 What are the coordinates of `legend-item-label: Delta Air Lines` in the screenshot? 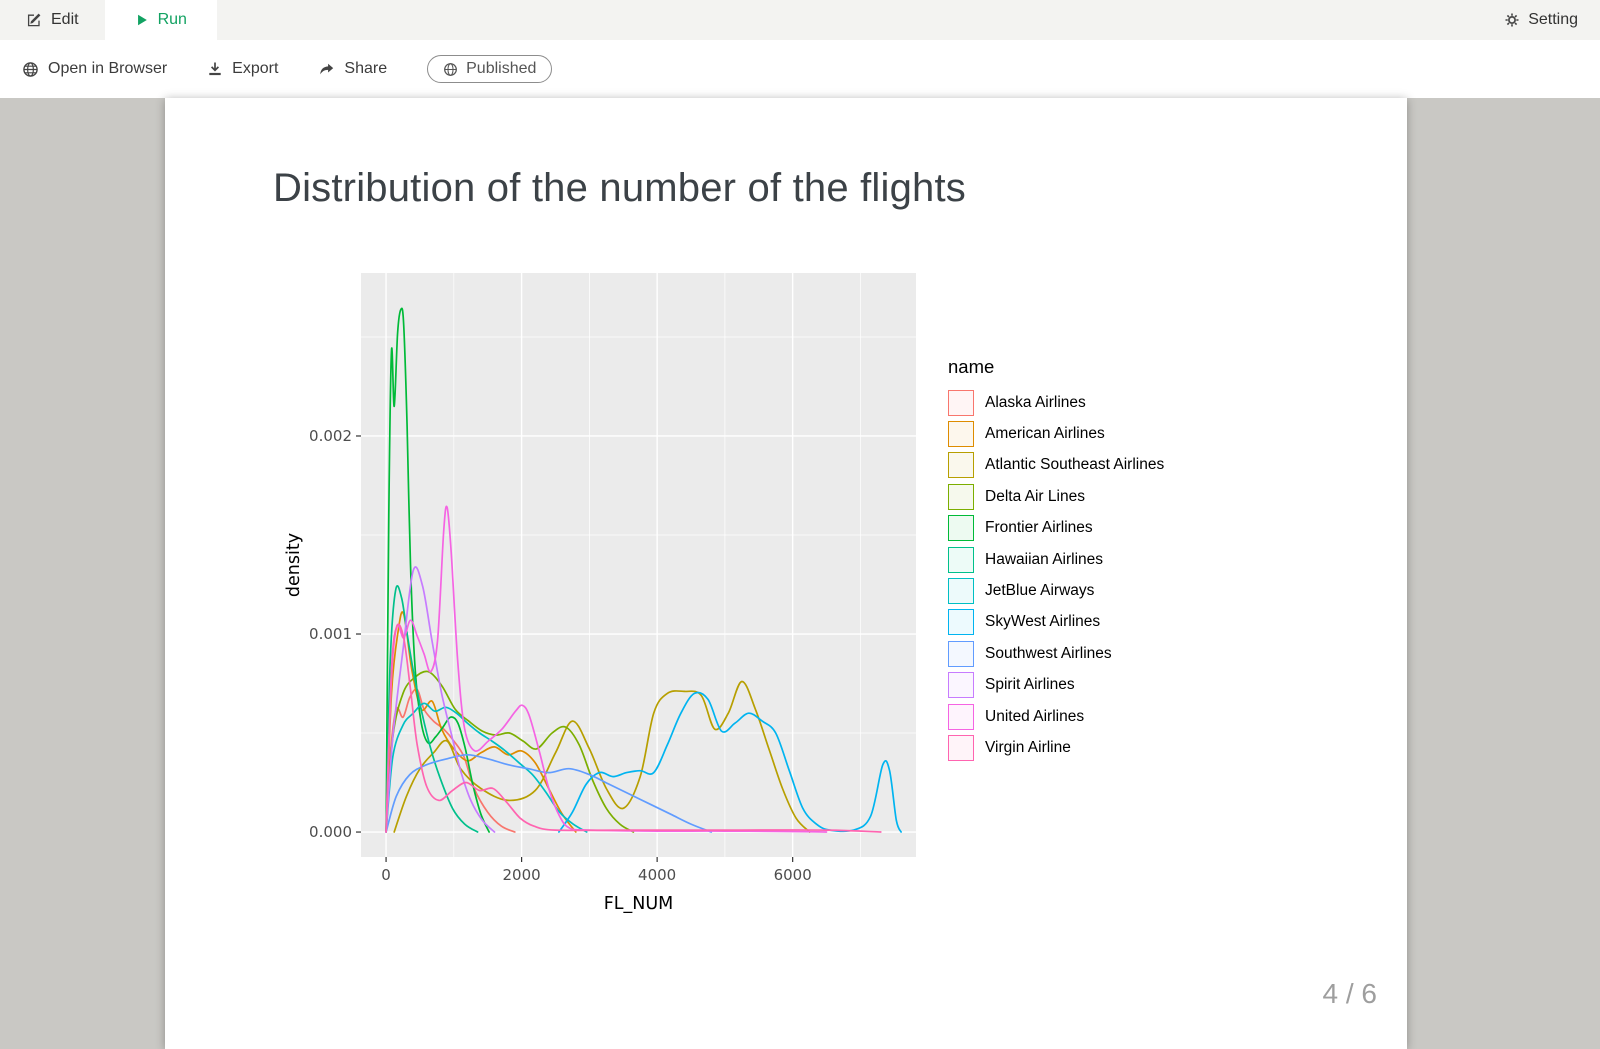 It's located at (1035, 496).